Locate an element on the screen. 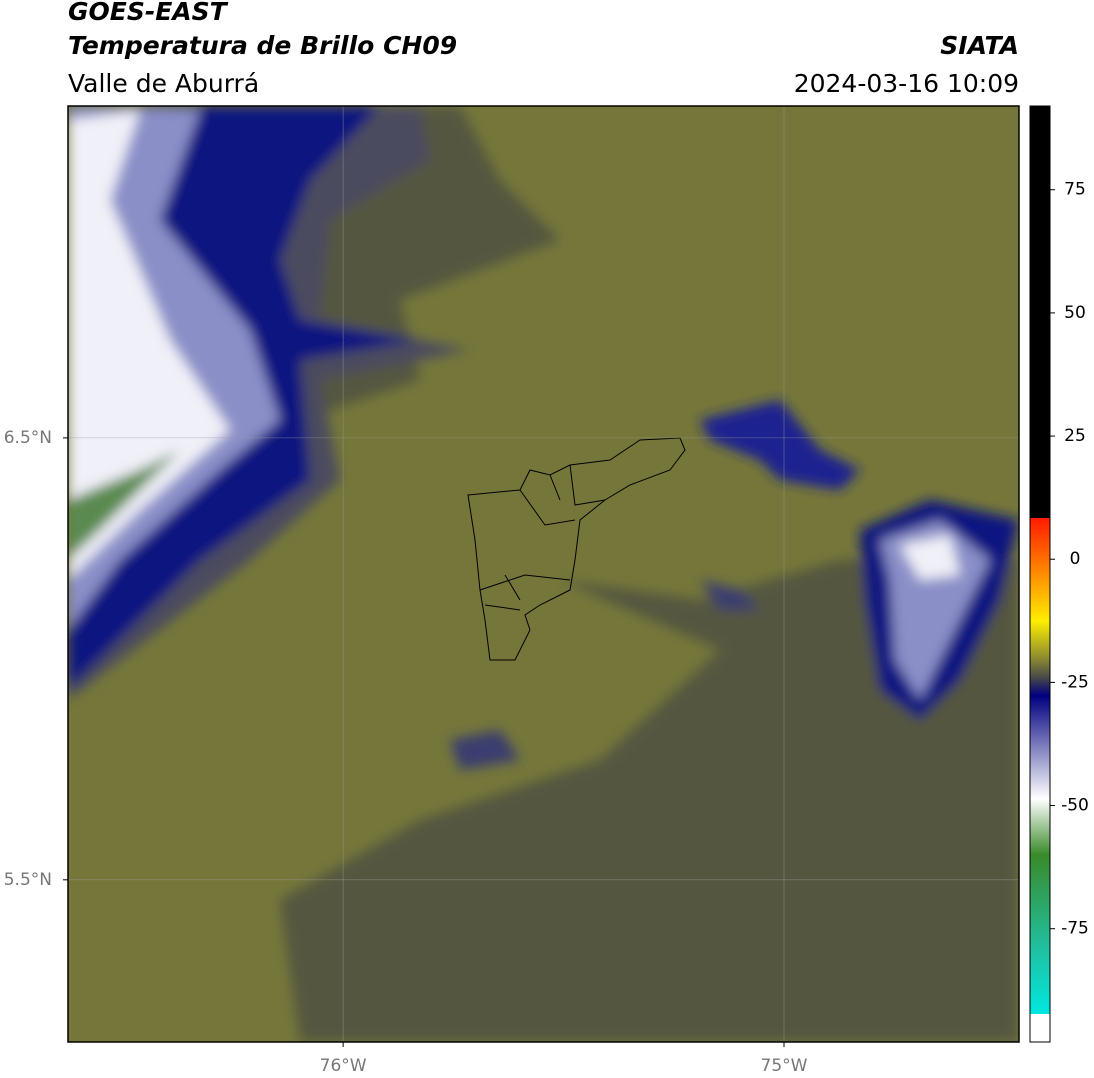  datetime: 2024-03-16 10:09 is located at coordinates (906, 83).